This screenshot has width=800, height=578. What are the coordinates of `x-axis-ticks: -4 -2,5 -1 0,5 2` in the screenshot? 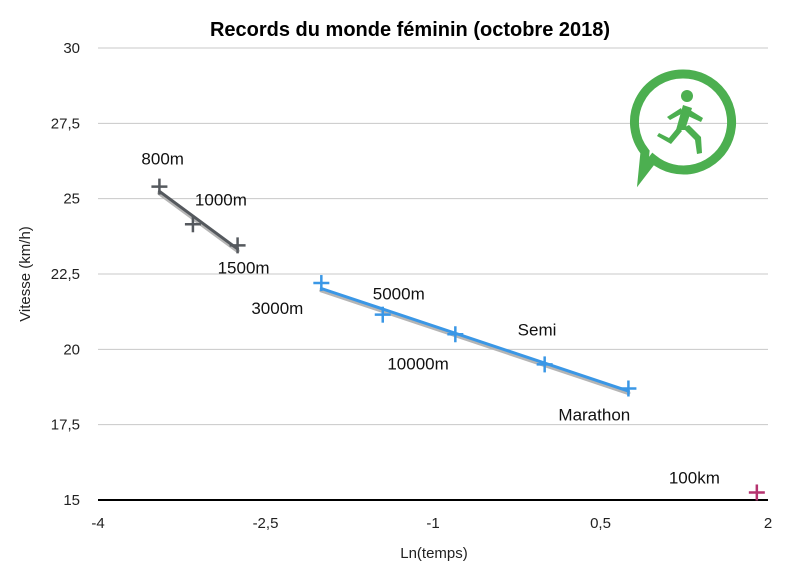 It's located at (431, 523).